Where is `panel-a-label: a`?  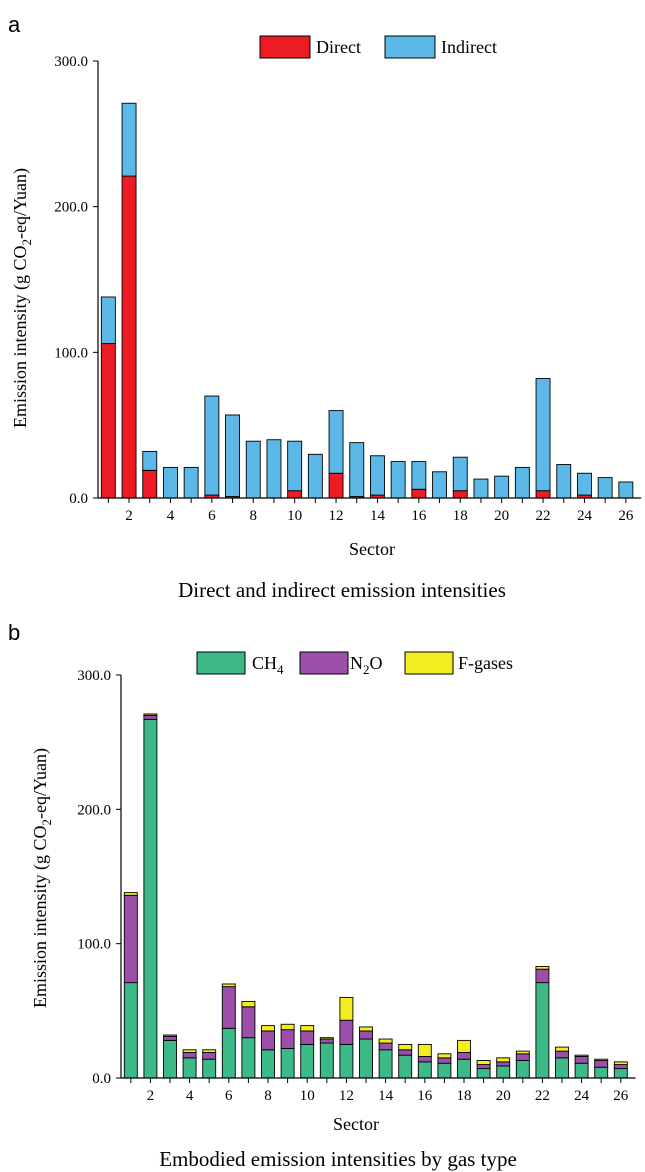 panel-a-label: a is located at coordinates (14, 24).